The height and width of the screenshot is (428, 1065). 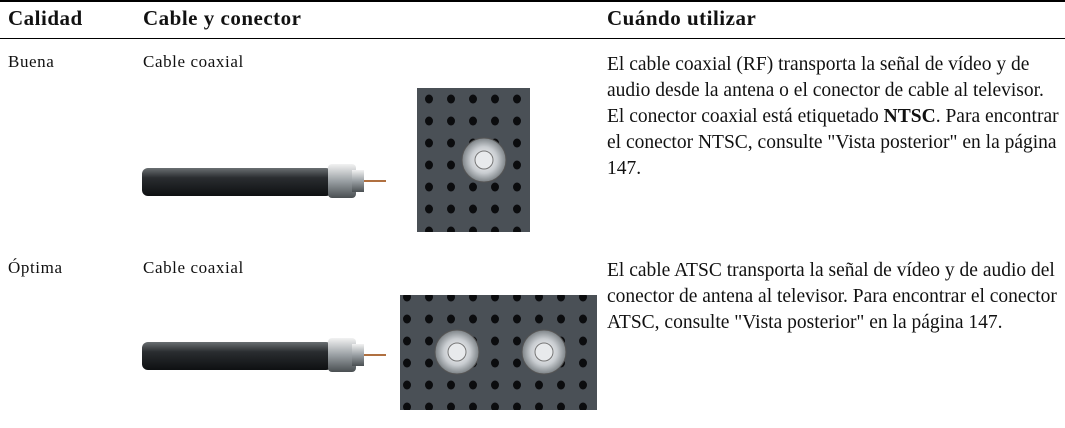 I want to click on text-bold: NTSC, so click(x=909, y=116).